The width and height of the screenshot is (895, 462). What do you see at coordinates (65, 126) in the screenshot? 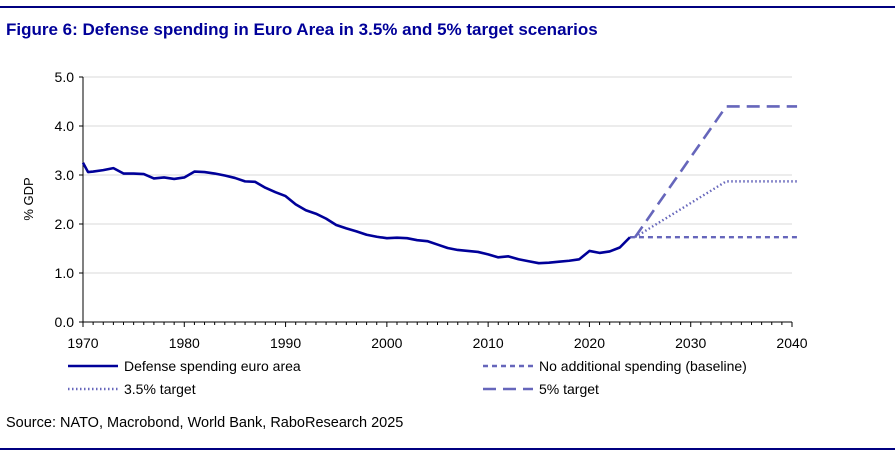
I see `y-tick-label: 4.0` at bounding box center [65, 126].